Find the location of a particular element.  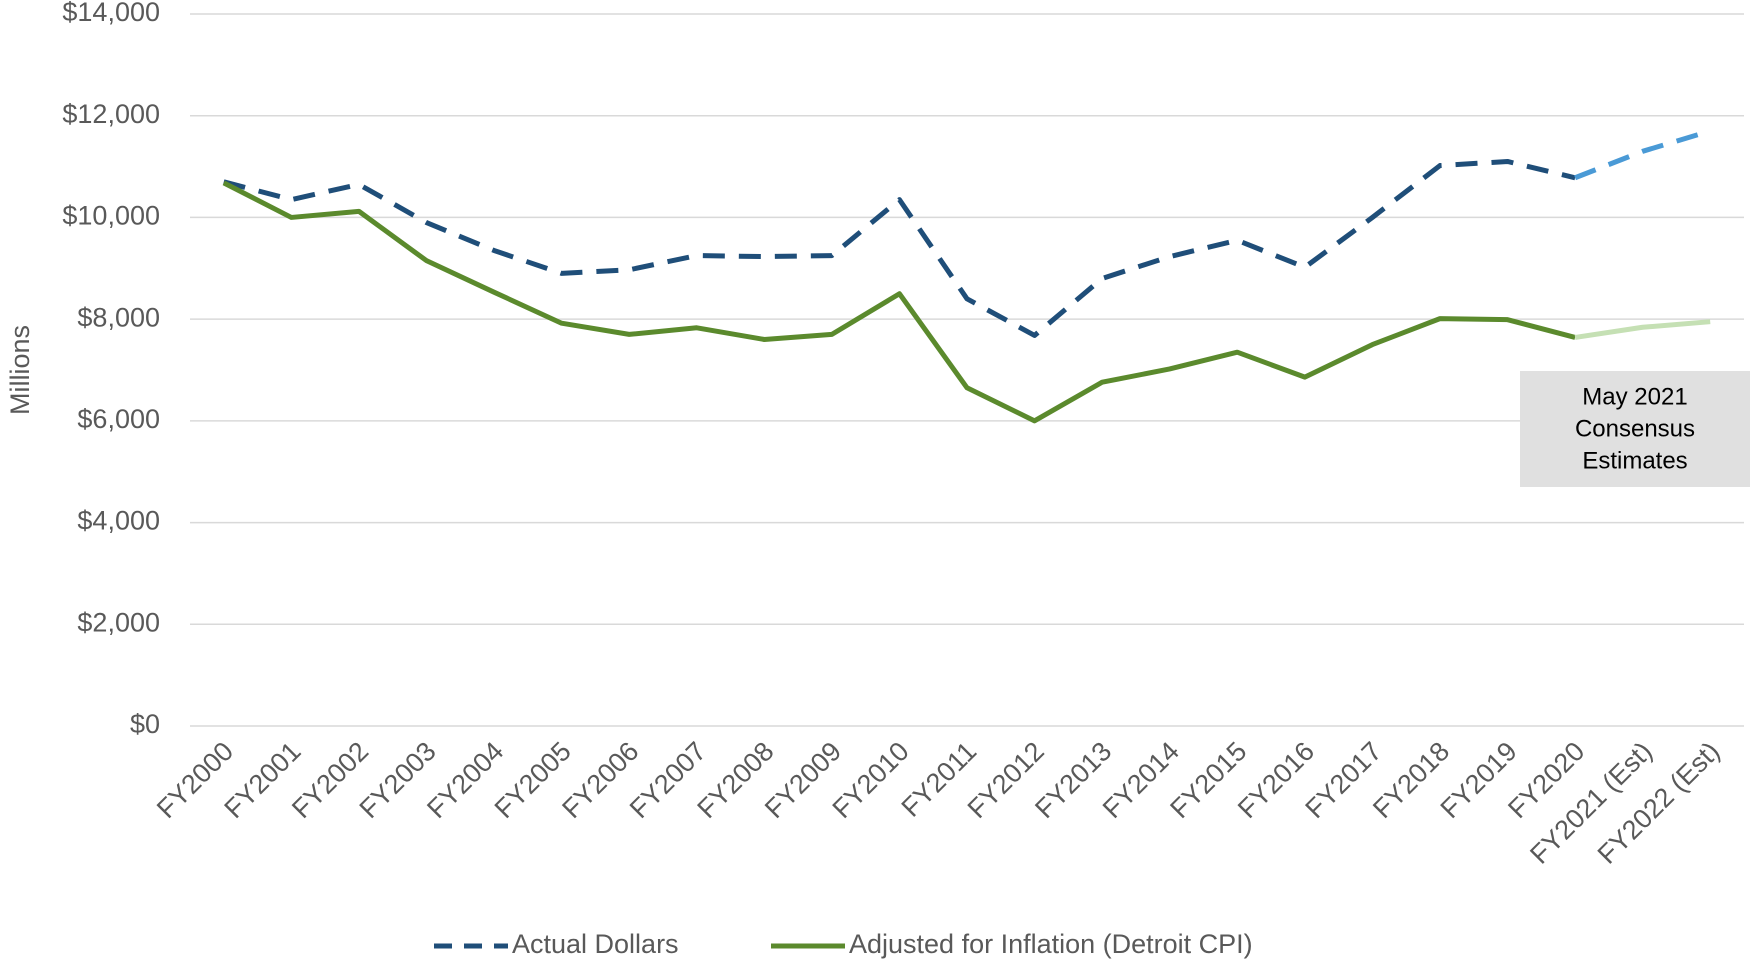

legend-label: Actual Dollars is located at coordinates (595, 944).